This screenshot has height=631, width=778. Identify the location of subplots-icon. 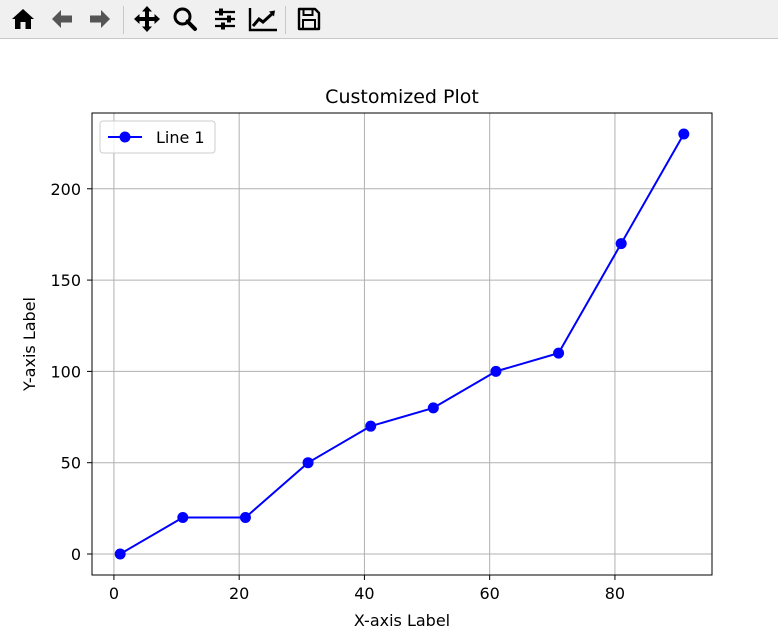
(225, 19).